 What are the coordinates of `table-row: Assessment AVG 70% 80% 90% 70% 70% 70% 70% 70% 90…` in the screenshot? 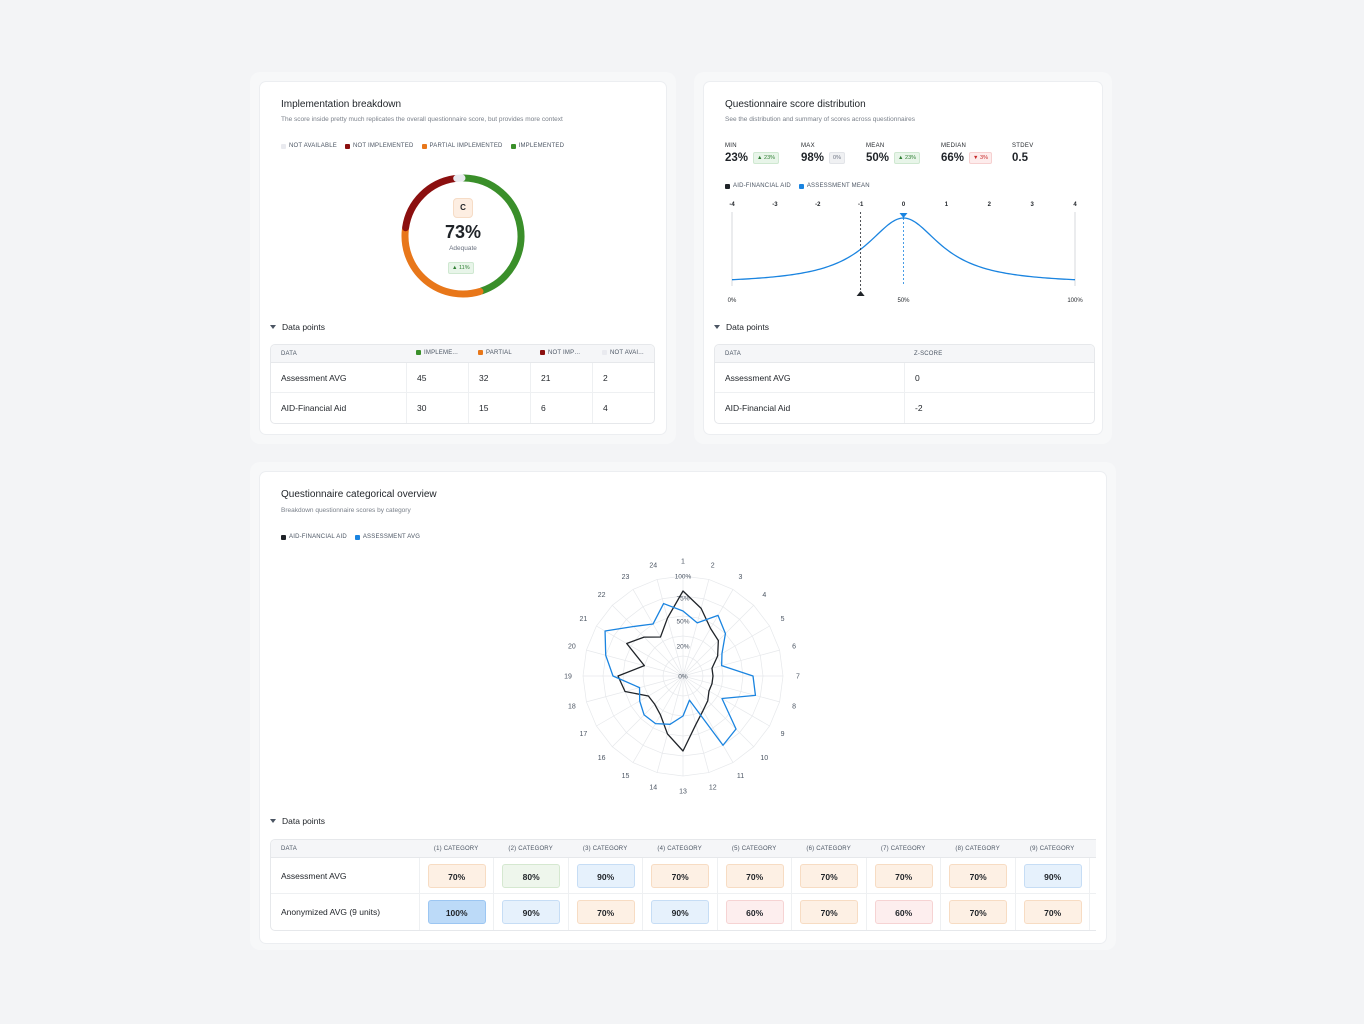 It's located at (683, 876).